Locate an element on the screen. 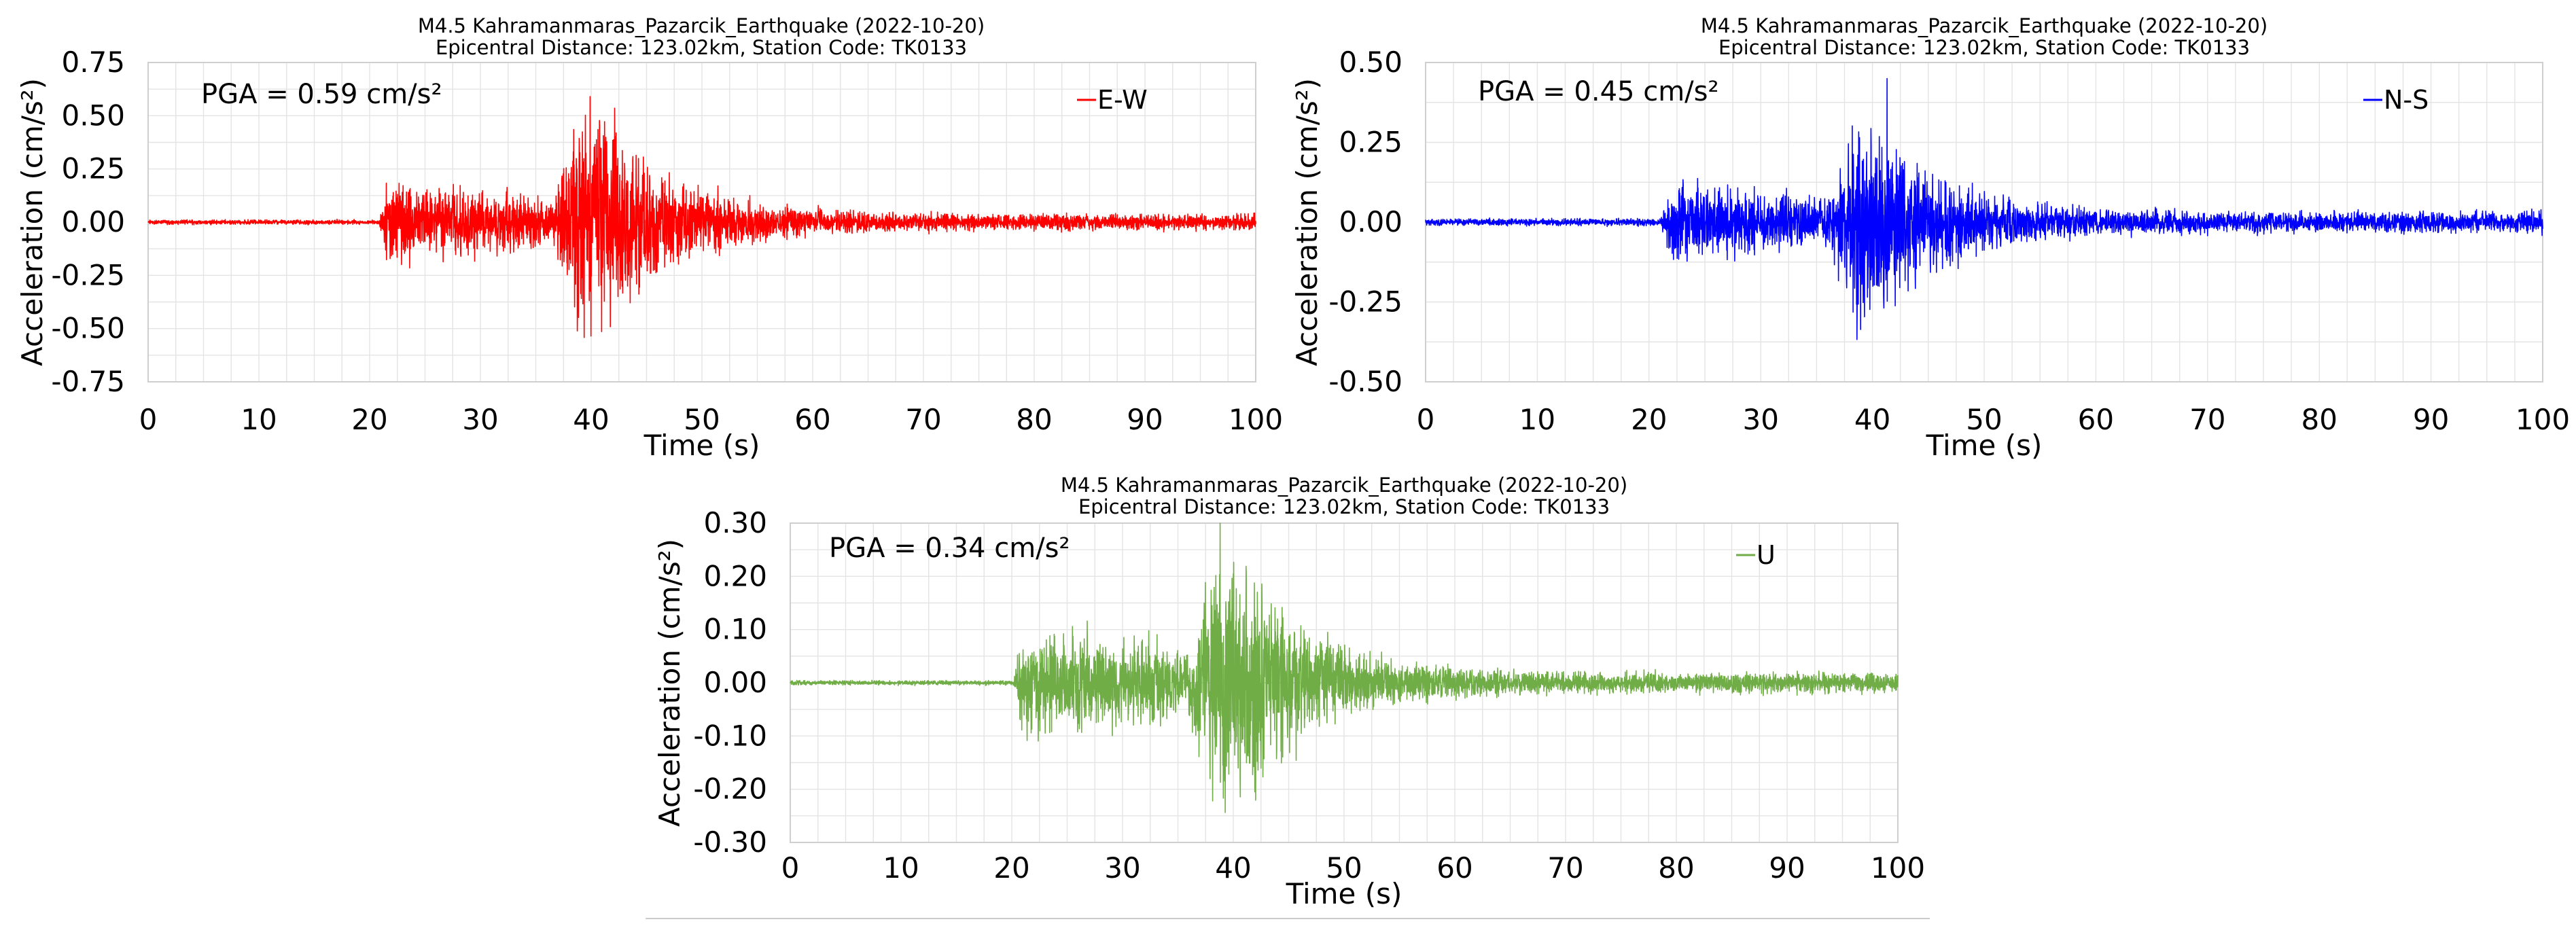 This screenshot has height=926, width=2576. y-tick-label: -0.10 is located at coordinates (730, 735).